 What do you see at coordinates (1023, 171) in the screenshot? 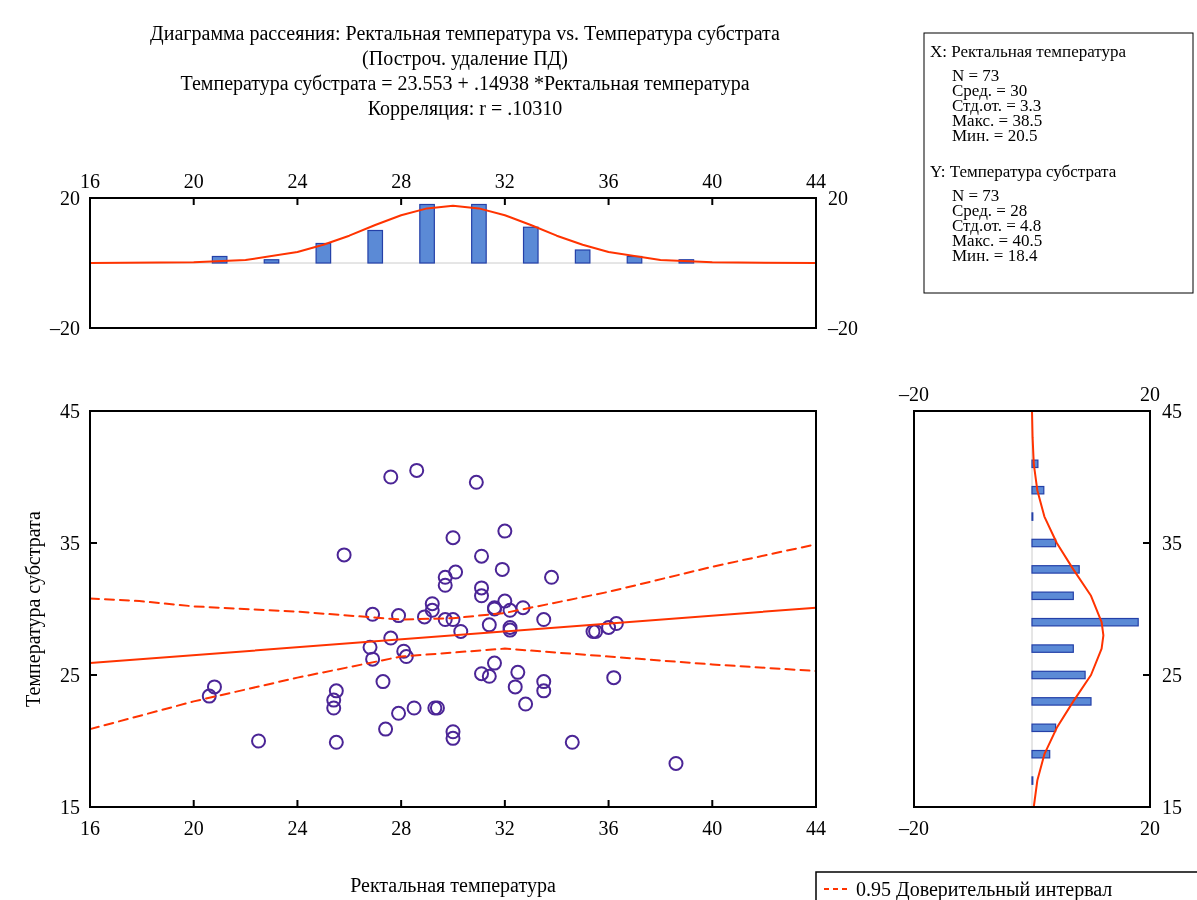
I see `text: Y: Температура субстрата` at bounding box center [1023, 171].